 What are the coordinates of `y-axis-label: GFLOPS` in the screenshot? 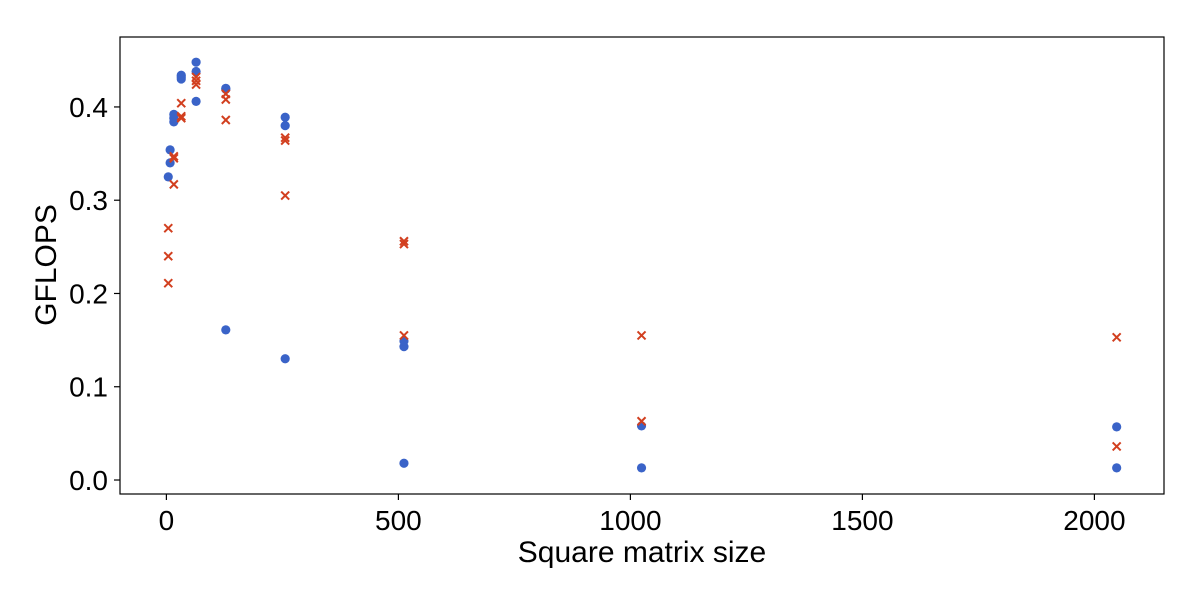 It's located at (46, 265).